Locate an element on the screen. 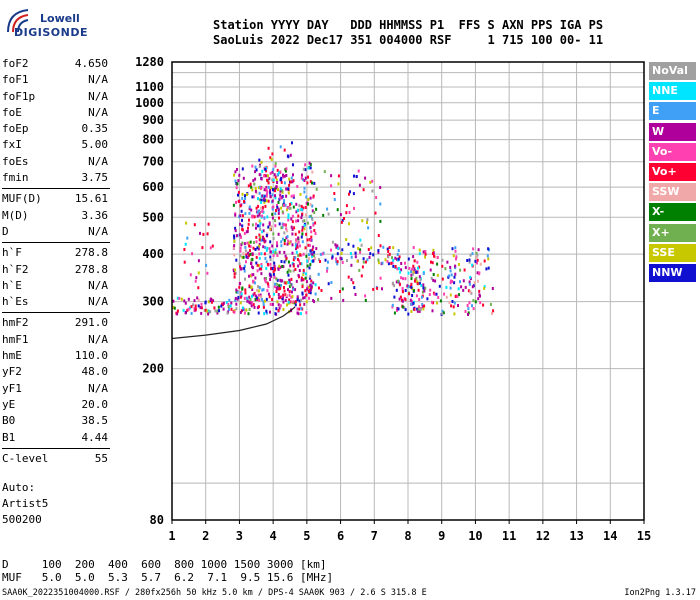  param-row: B0 38.5 is located at coordinates (55, 421).